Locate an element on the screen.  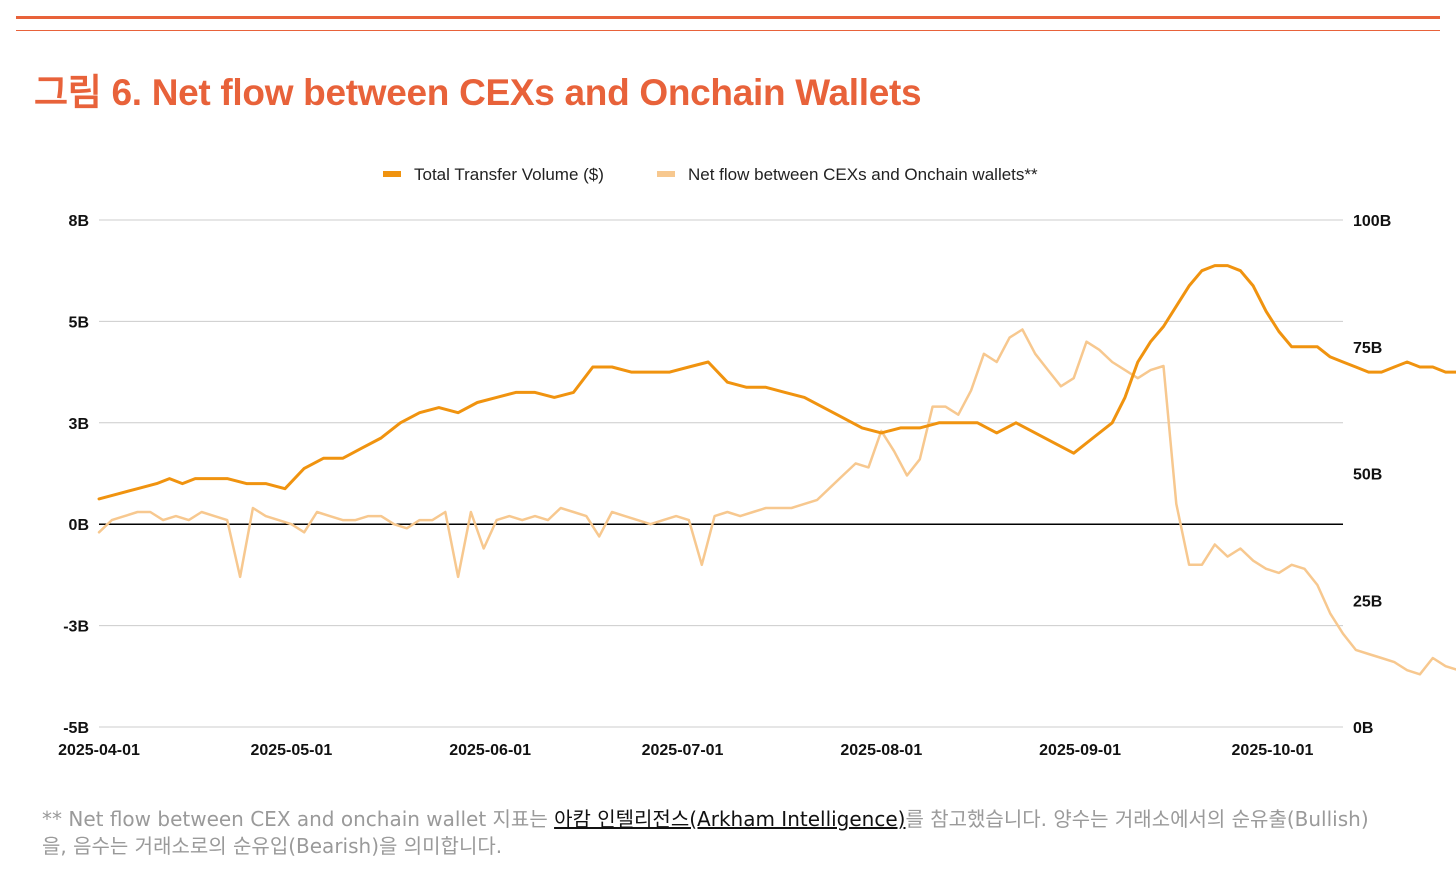
x-tick-label: 2025-06-01 is located at coordinates (490, 750).